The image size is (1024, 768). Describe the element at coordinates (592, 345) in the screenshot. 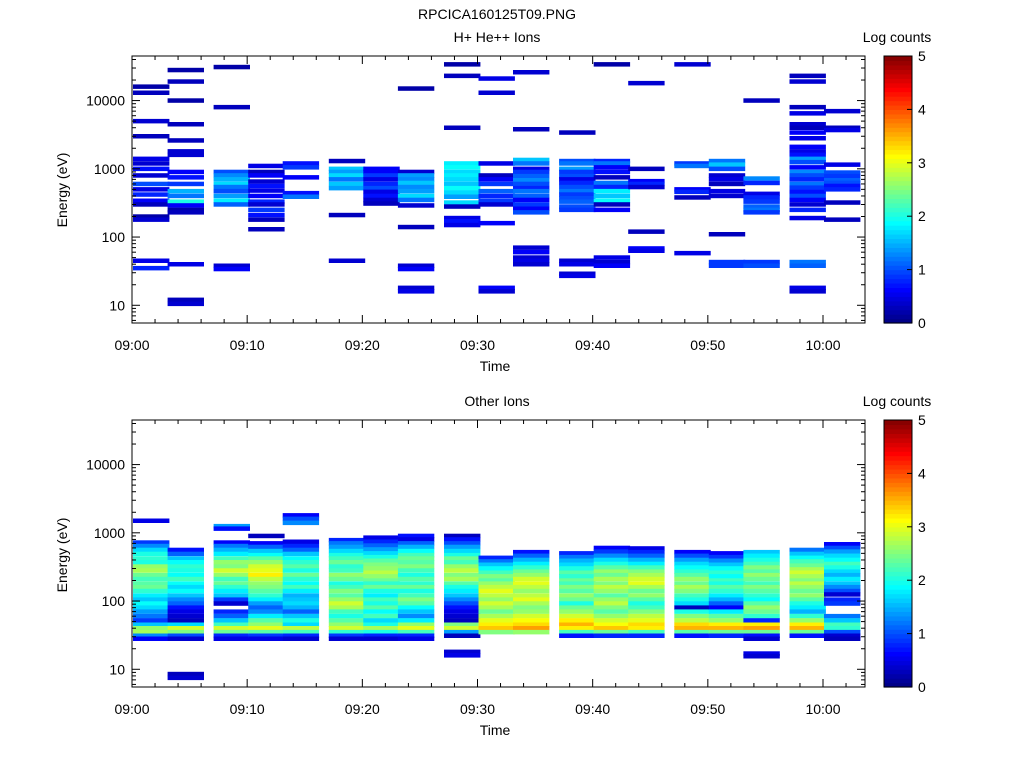

I see `x-tick-label: 09:40` at that location.